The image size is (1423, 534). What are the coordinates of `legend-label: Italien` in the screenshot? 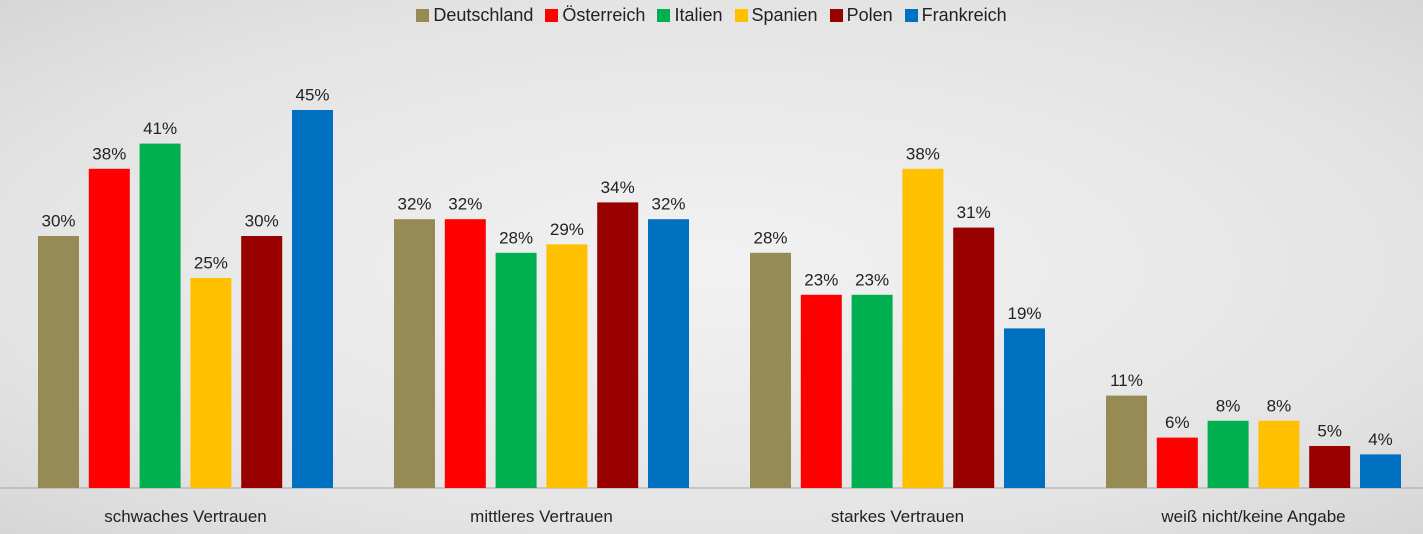 It's located at (698, 15).